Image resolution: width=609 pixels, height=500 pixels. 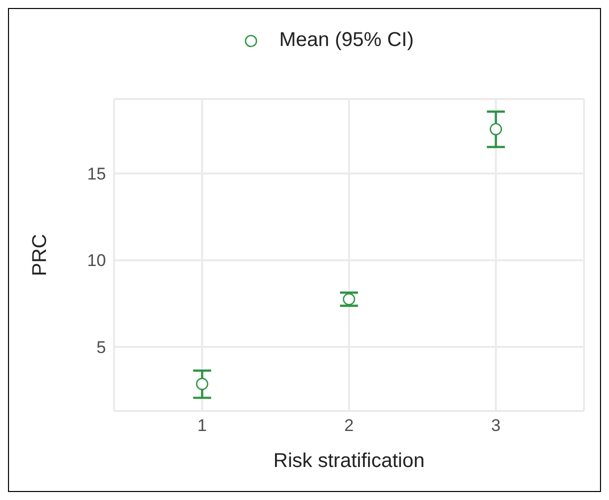 What do you see at coordinates (202, 426) in the screenshot?
I see `x-tick-label: 1` at bounding box center [202, 426].